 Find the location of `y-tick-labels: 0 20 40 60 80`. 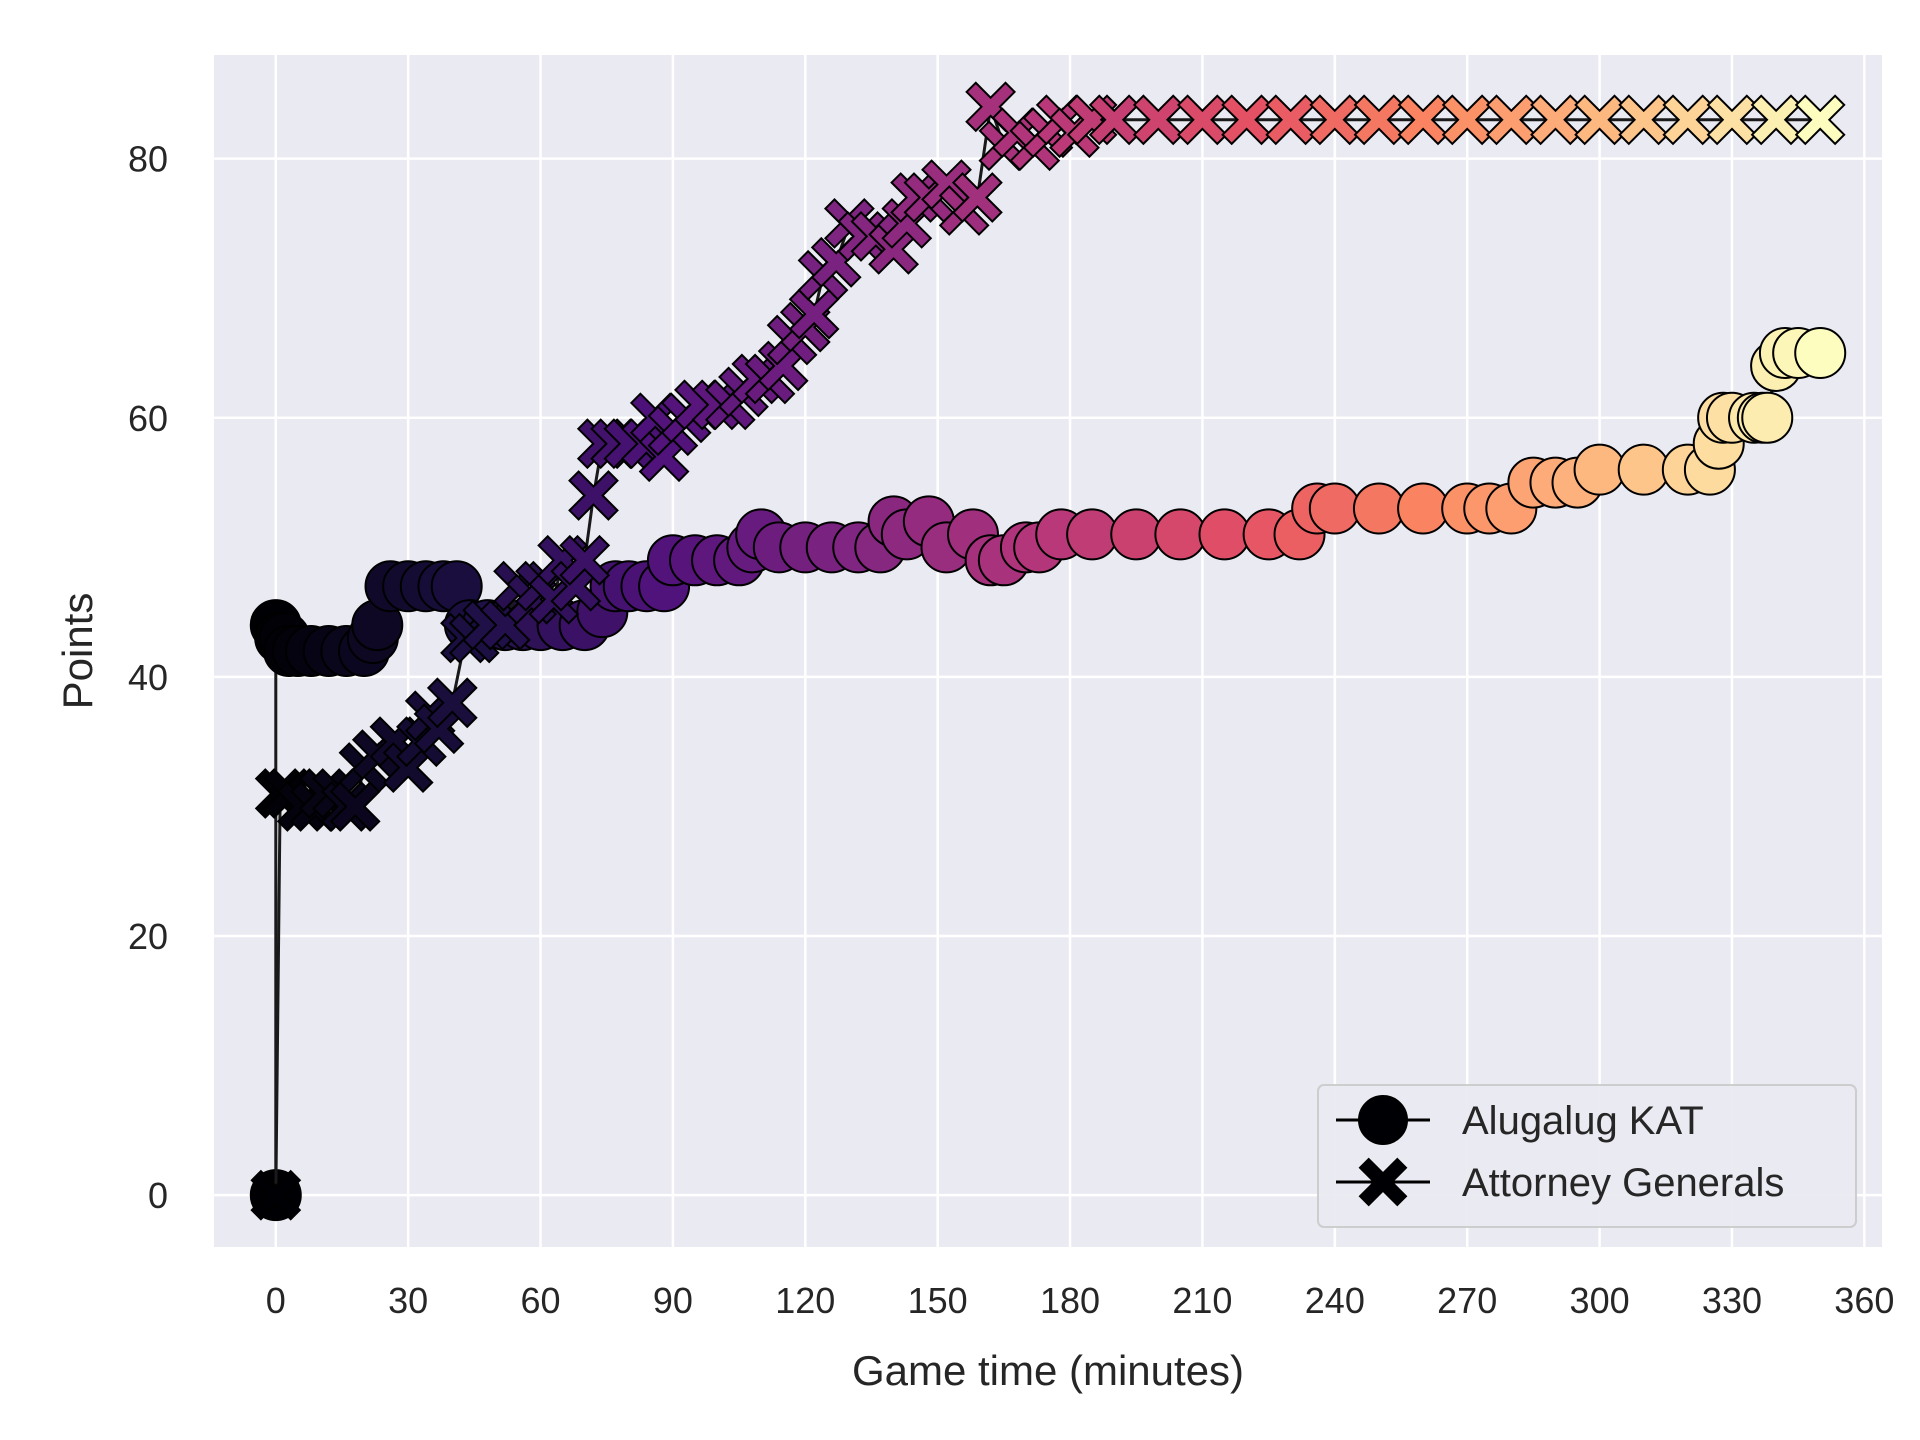

y-tick-labels: 0 20 40 60 80 is located at coordinates (148, 678).